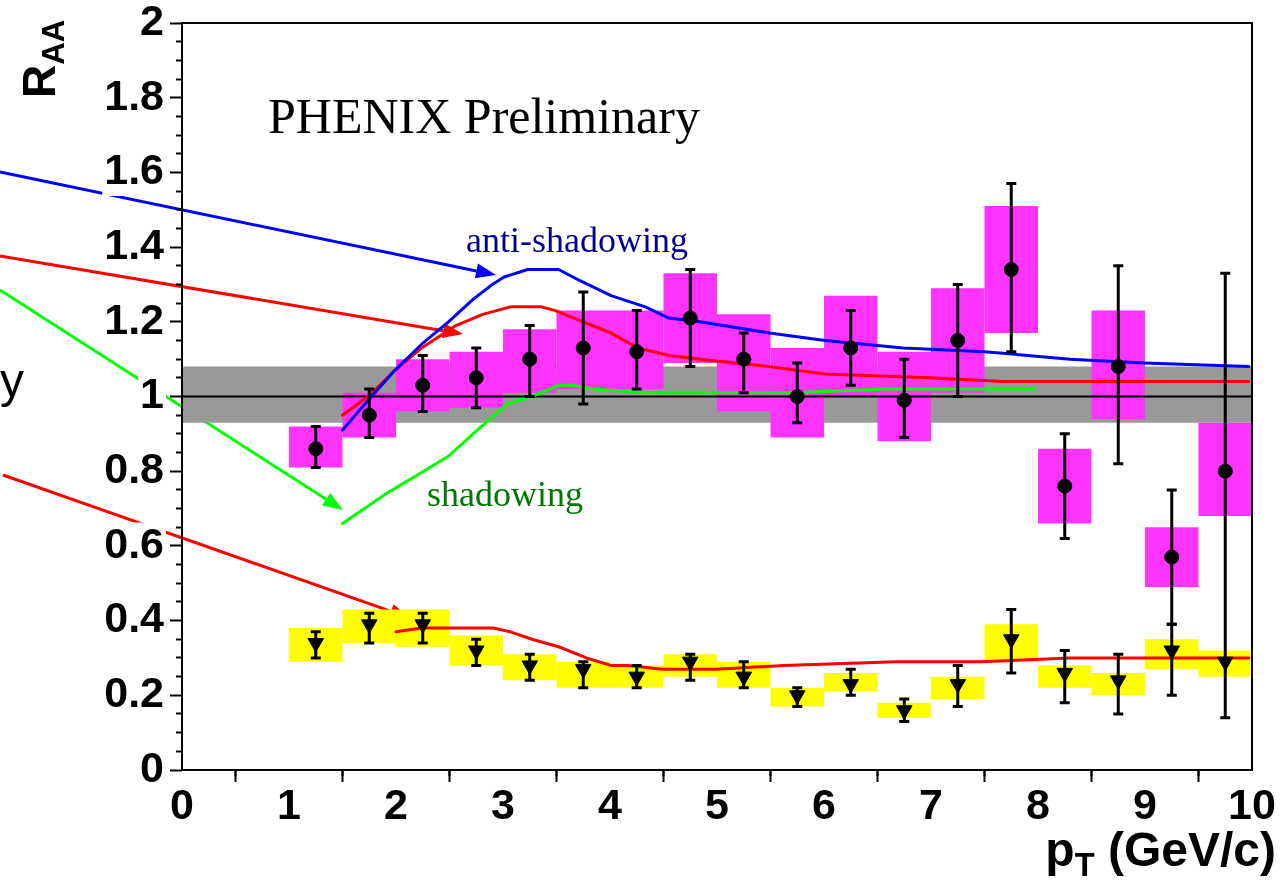  What do you see at coordinates (134, 692) in the screenshot?
I see `y-tick-label: 0.2` at bounding box center [134, 692].